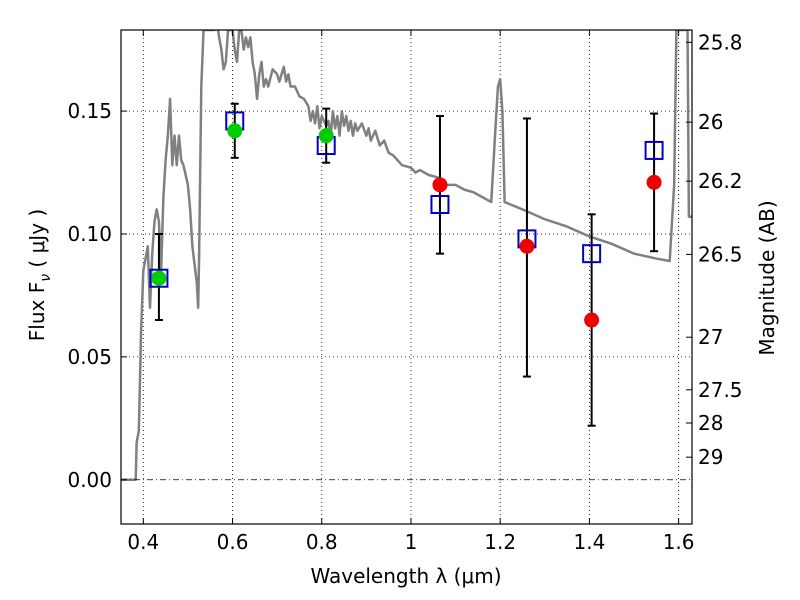  I want to click on x-tick-label-5: 1.4, so click(589, 542).